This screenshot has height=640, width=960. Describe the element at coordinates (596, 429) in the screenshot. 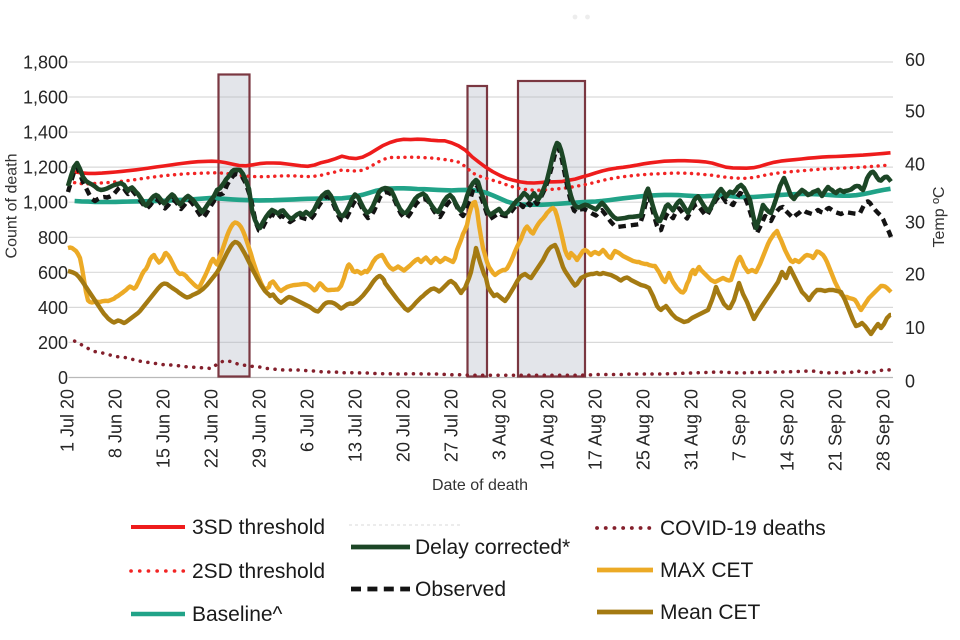

I see `svg-text: 17 Aug 20` at that location.